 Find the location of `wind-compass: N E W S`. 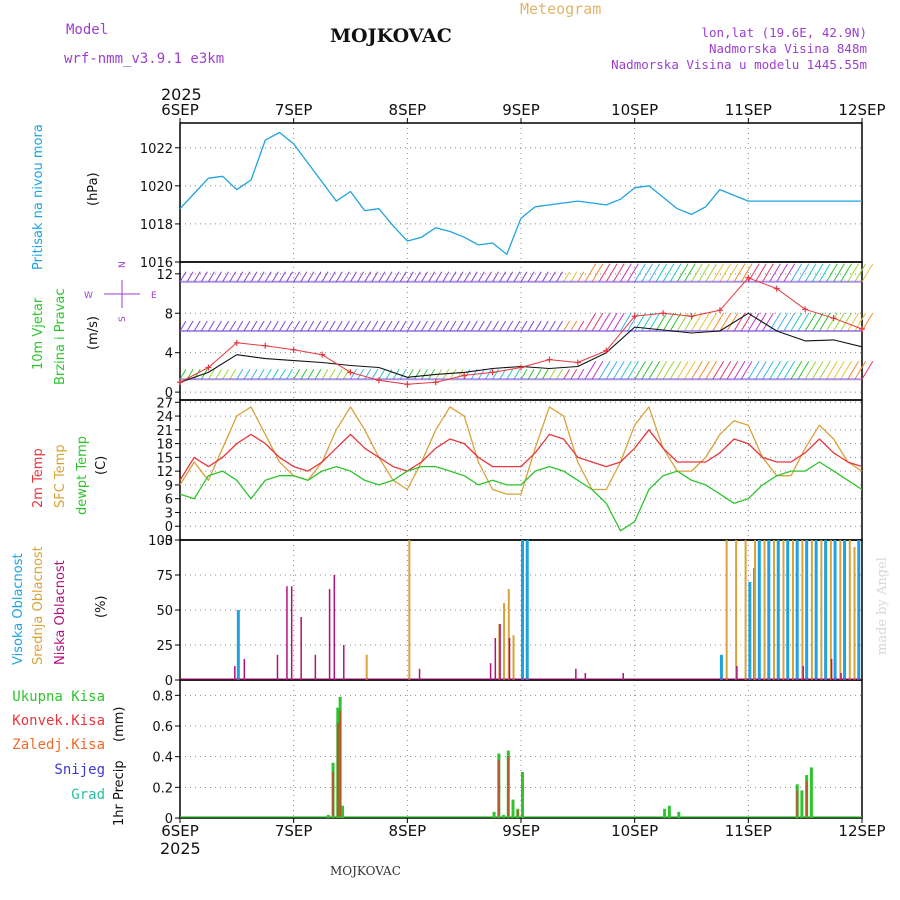

wind-compass: N E W S is located at coordinates (120, 291).